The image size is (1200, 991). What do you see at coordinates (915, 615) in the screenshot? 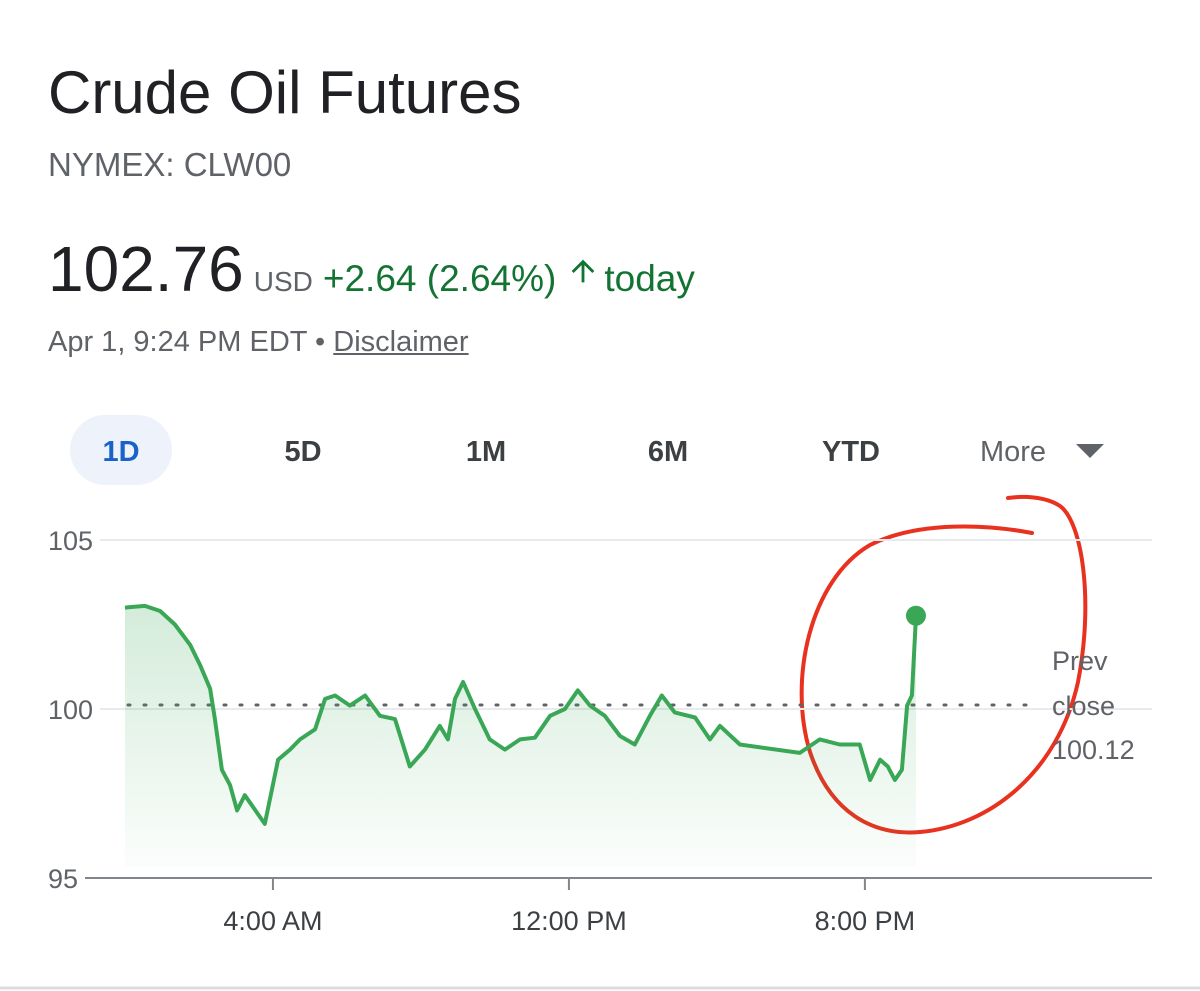
I see `last-point` at bounding box center [915, 615].